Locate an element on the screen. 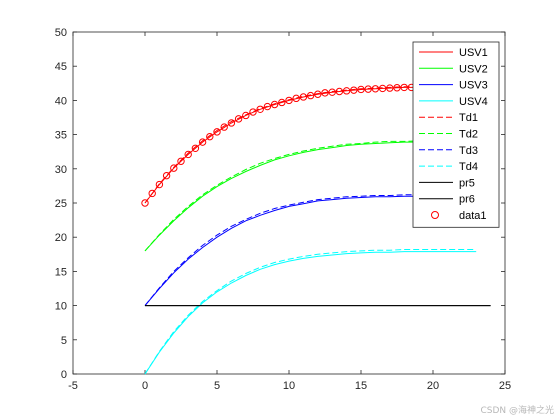 The image size is (560, 420). x-tick-label: 10 is located at coordinates (289, 386).